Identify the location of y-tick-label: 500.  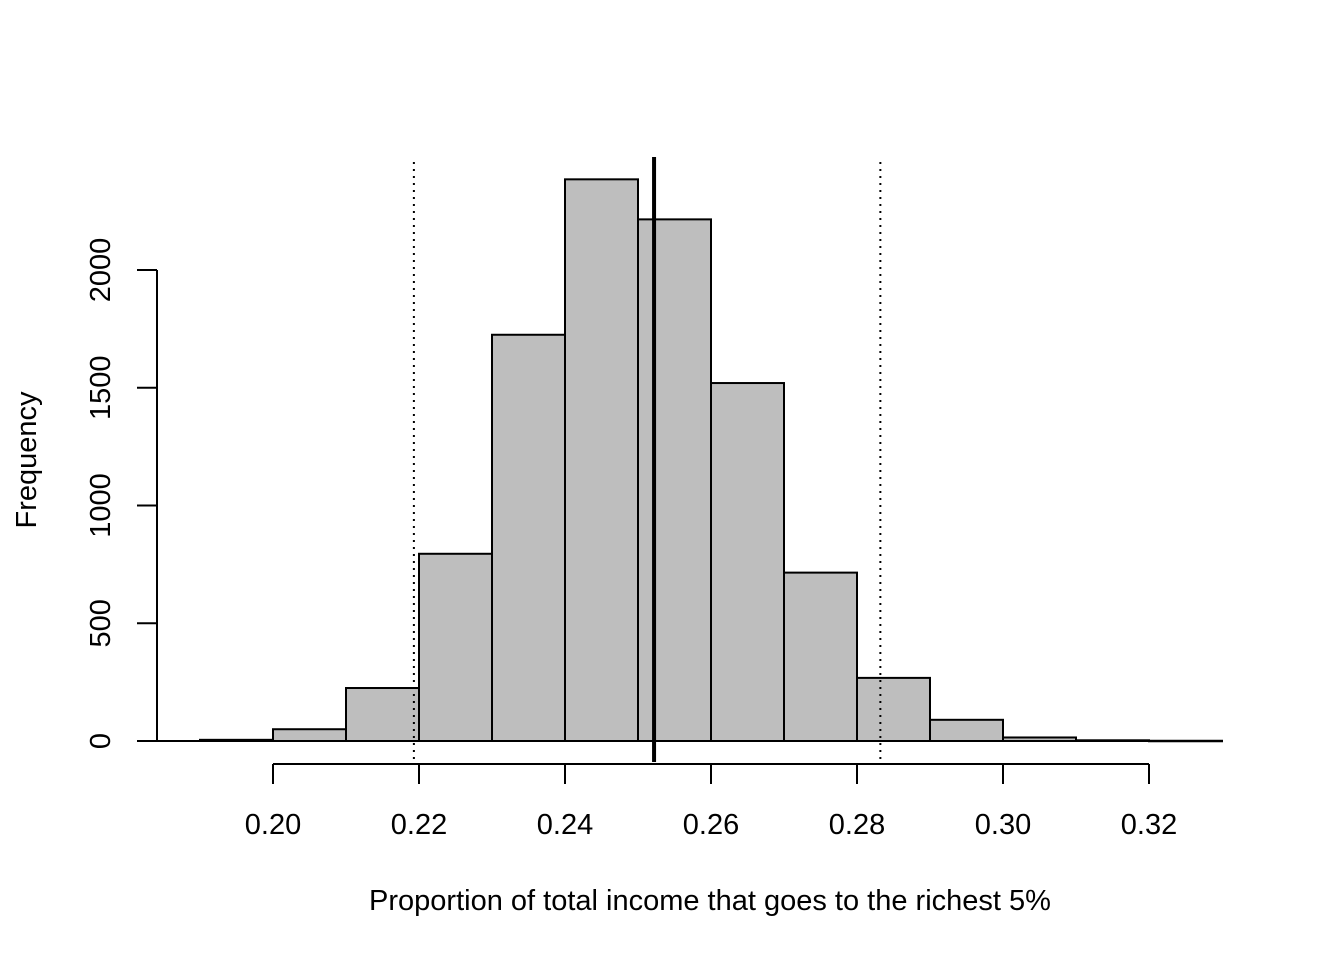
(101, 623).